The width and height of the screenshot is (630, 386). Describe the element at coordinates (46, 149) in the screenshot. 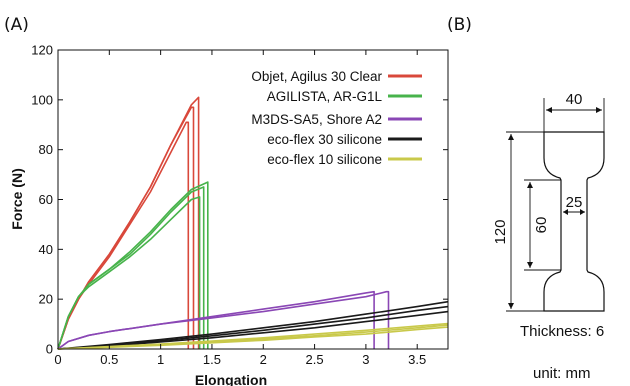

I see `y-tick-label: 80` at that location.